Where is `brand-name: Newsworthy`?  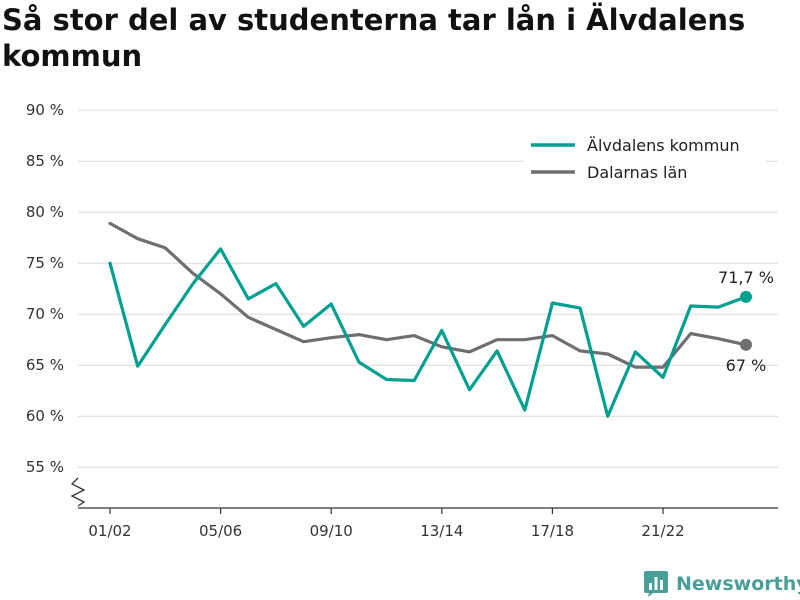 brand-name: Newsworthy is located at coordinates (738, 584).